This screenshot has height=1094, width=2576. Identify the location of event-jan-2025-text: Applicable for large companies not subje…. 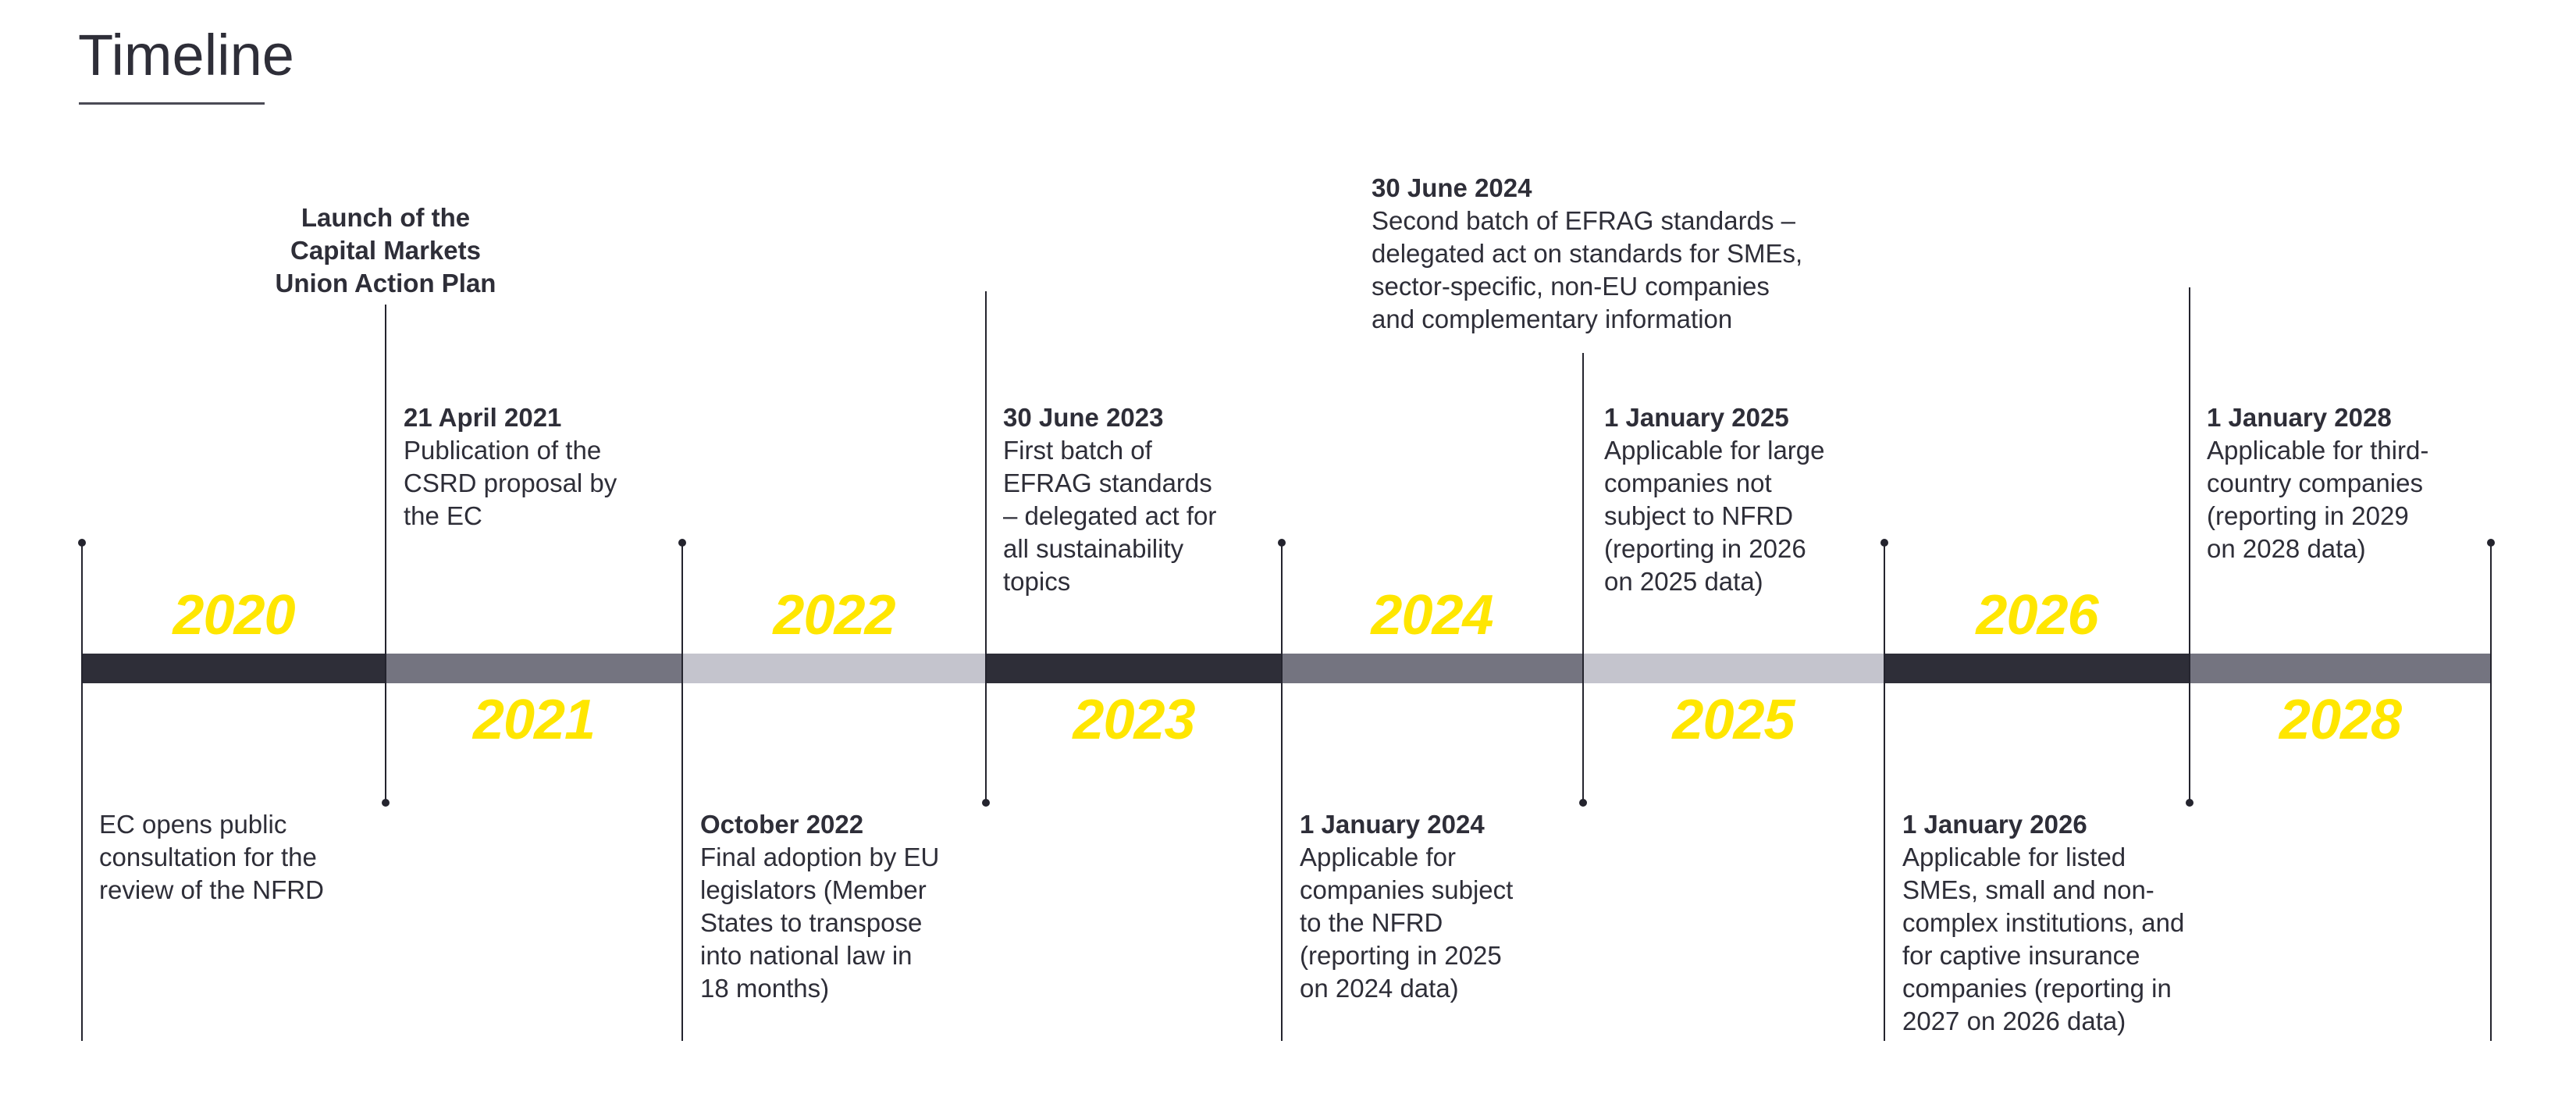
(1715, 516).